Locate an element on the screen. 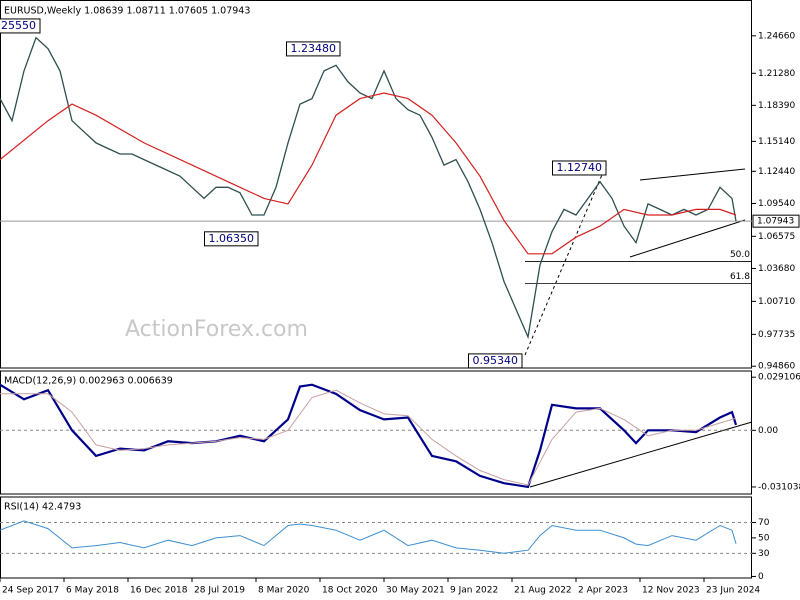  annotation-label: 1.23480 is located at coordinates (314, 48).